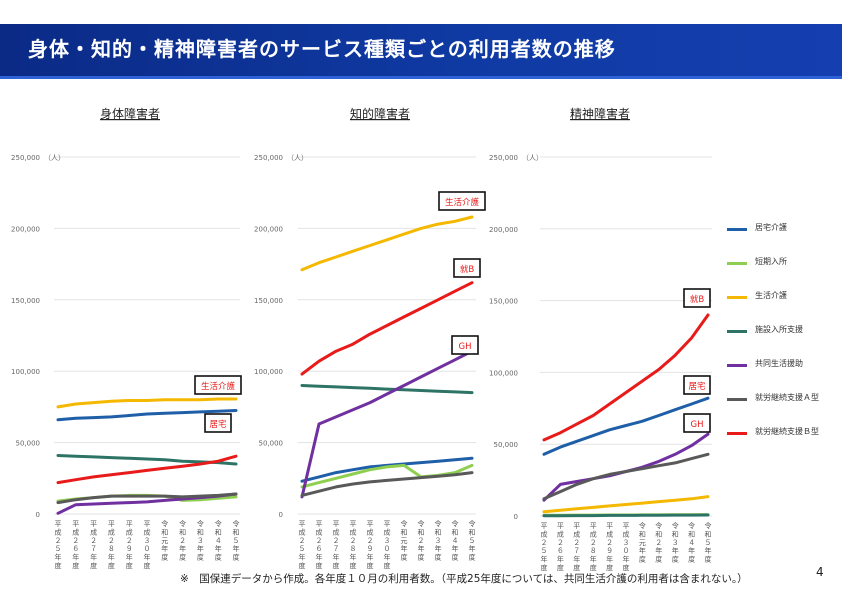  Describe the element at coordinates (691, 542) in the screenshot. I see `x-tick-label: 令和４年度` at that location.